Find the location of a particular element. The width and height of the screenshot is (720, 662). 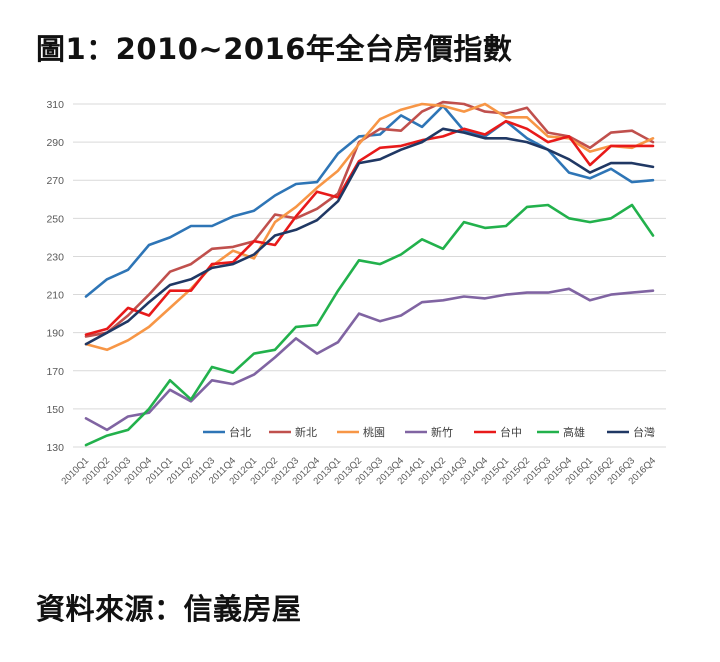

chart-title: 圖1：2010~2016年全台房價指數 is located at coordinates (274, 49).